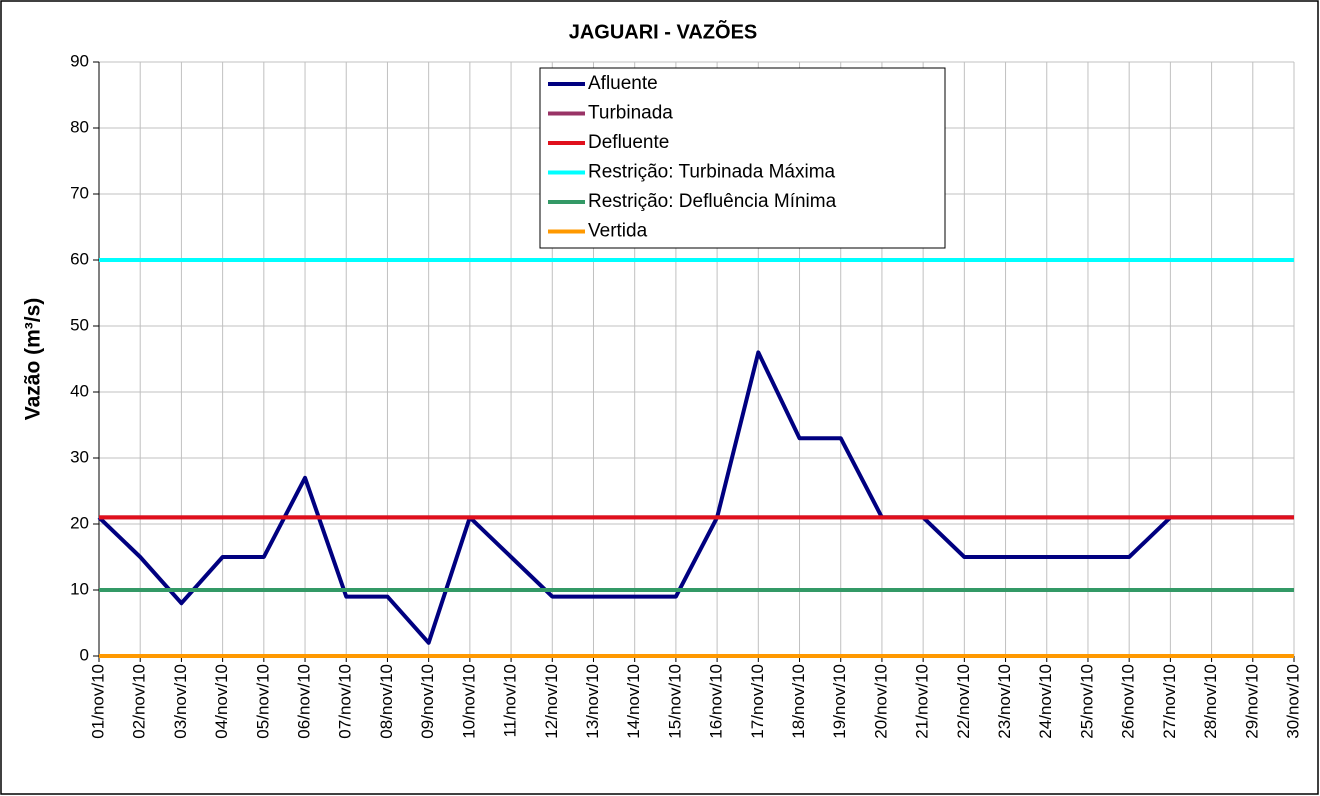  What do you see at coordinates (386, 701) in the screenshot?
I see `x-tick-label: 08/nov/10` at bounding box center [386, 701].